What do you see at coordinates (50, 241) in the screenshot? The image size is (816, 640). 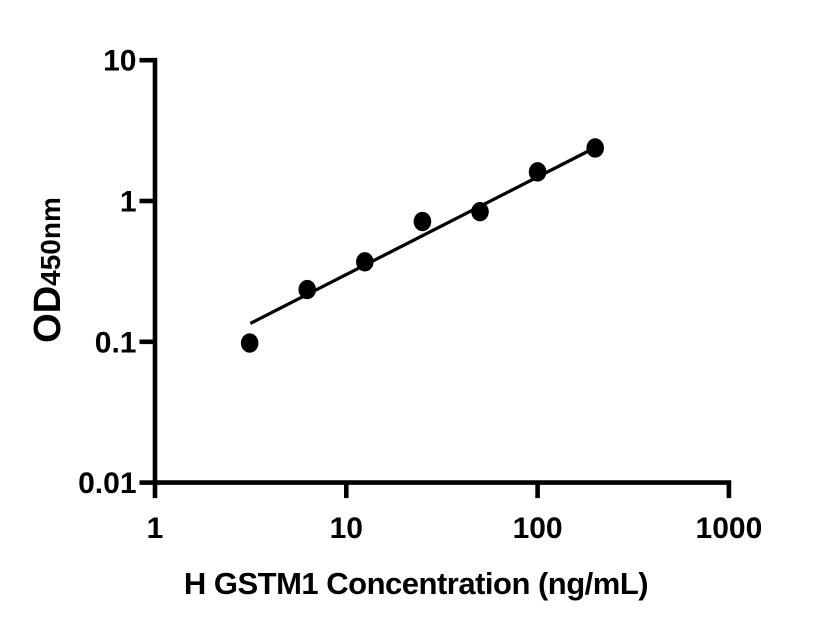 I see `y-axis-title-sub: 450nm` at bounding box center [50, 241].